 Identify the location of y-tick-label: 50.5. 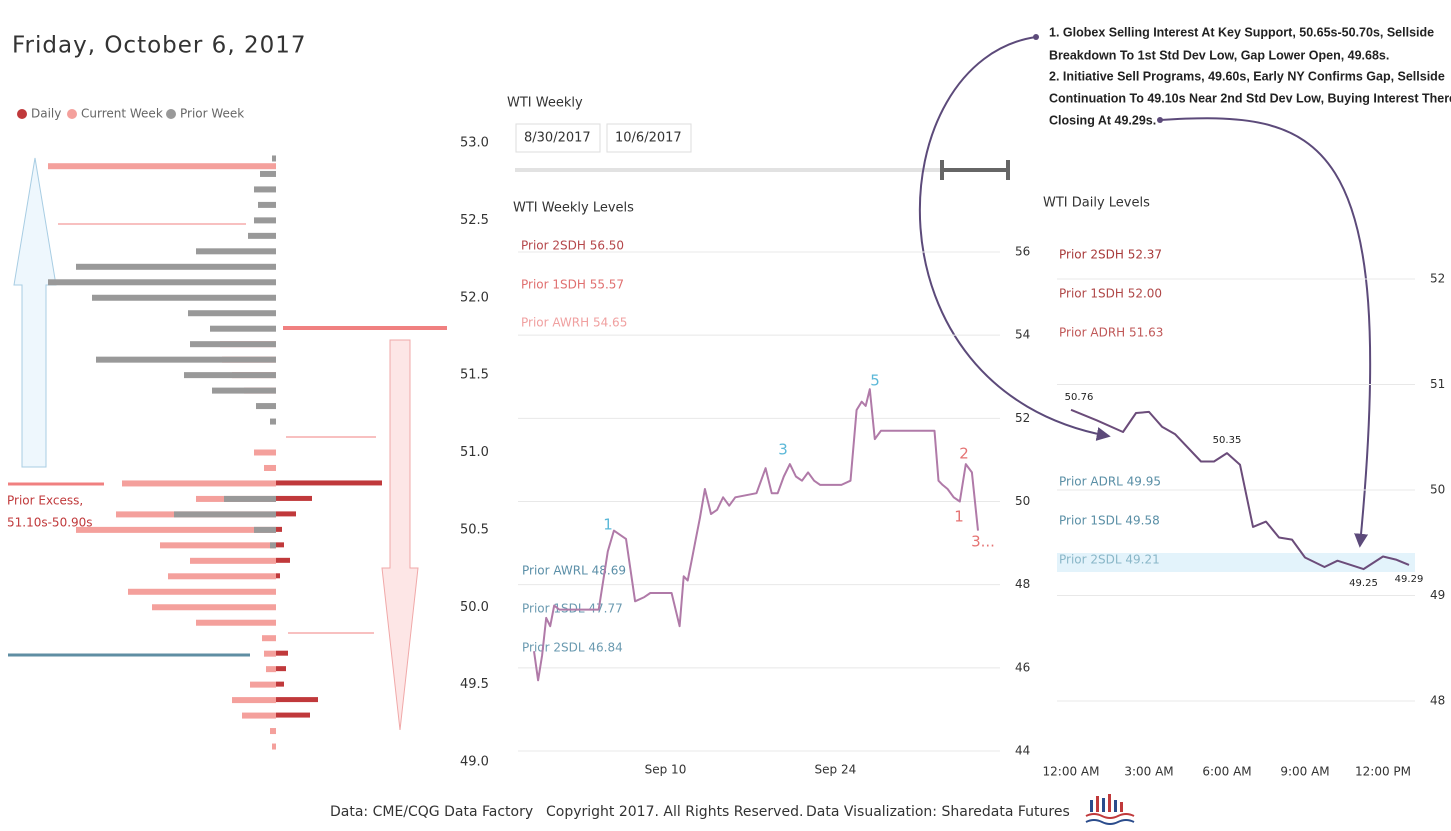
(474, 529).